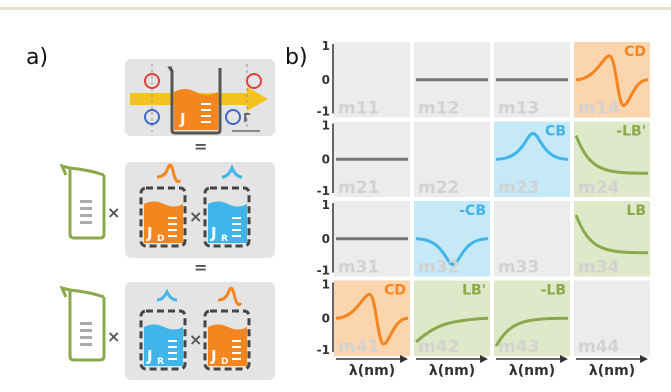 This screenshot has height=392, width=671. What do you see at coordinates (438, 109) in the screenshot?
I see `cell-name-label: m12` at bounding box center [438, 109].